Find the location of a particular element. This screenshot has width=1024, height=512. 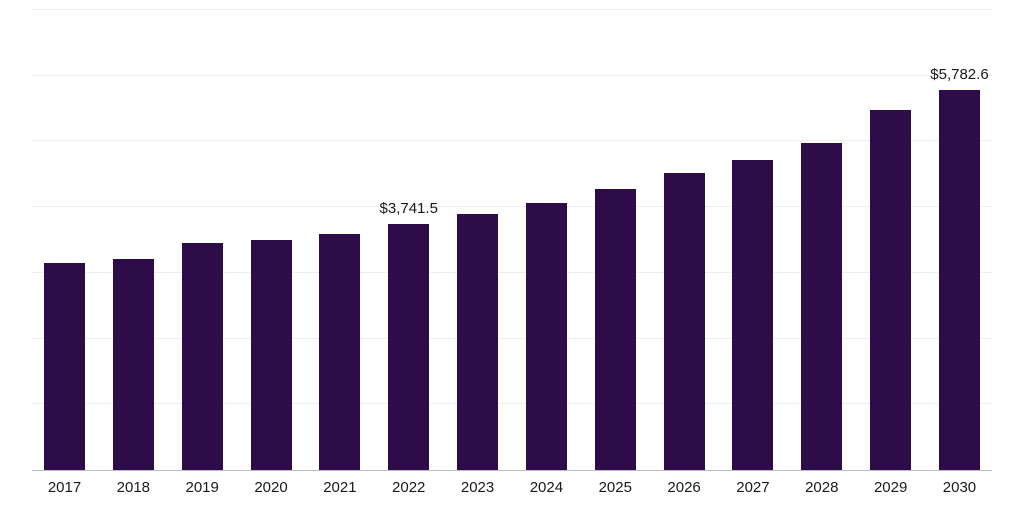

x-axis-label: 2020 is located at coordinates (271, 487).